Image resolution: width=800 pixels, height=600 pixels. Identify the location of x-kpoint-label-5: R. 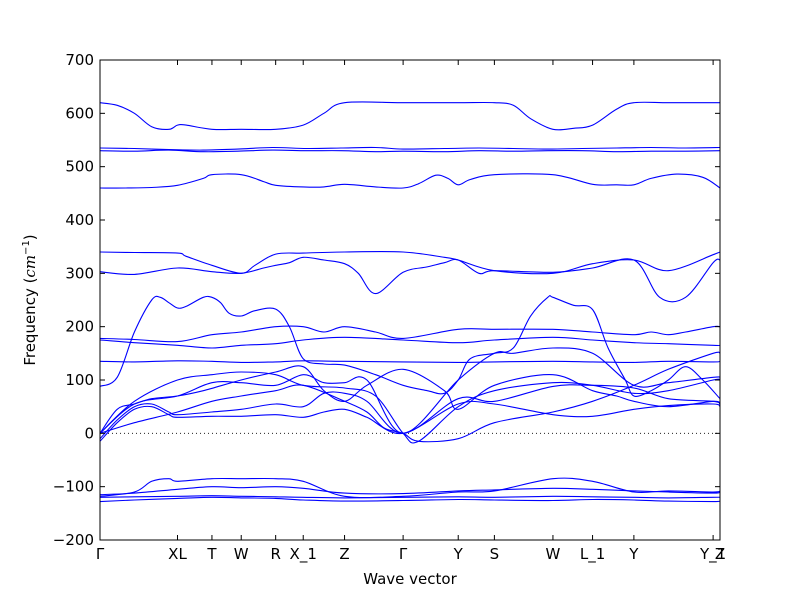
(275, 554).